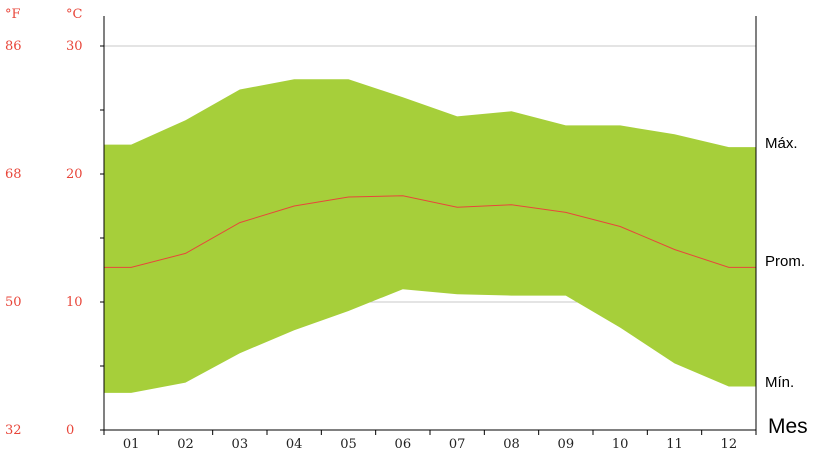  Describe the element at coordinates (185, 444) in the screenshot. I see `month-tick-label: 02` at that location.